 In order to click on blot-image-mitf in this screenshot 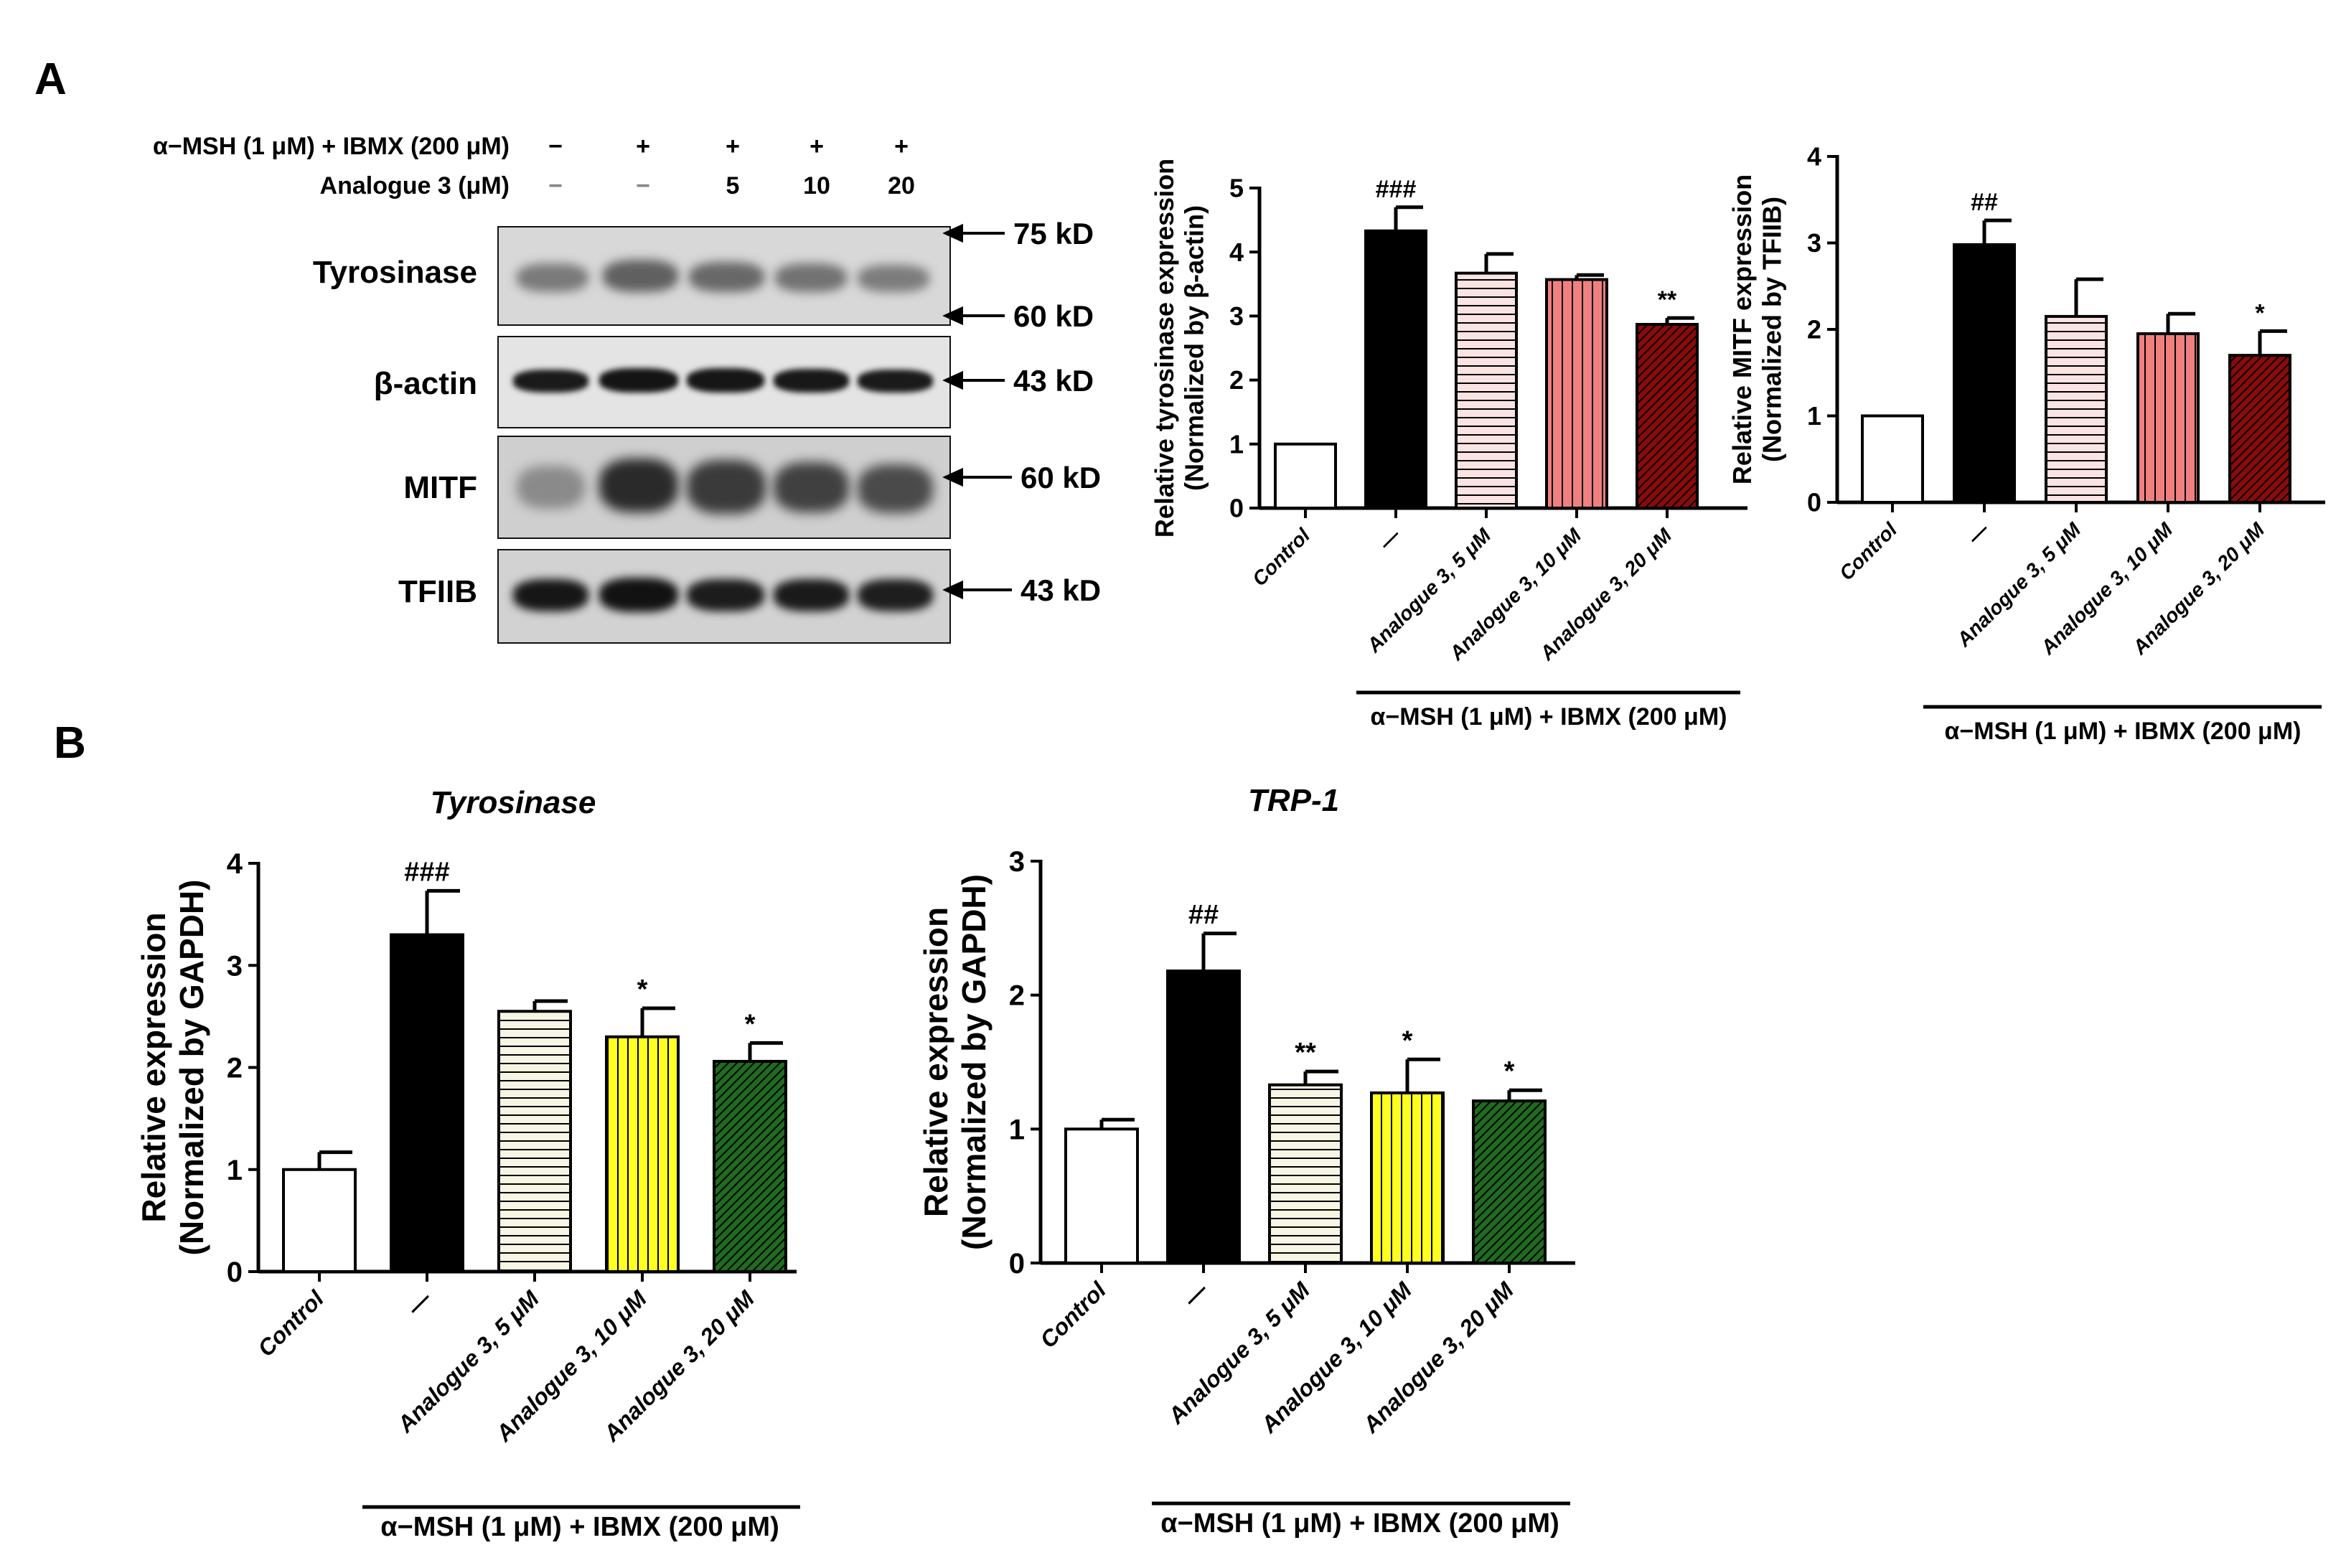, I will do `click(724, 487)`.